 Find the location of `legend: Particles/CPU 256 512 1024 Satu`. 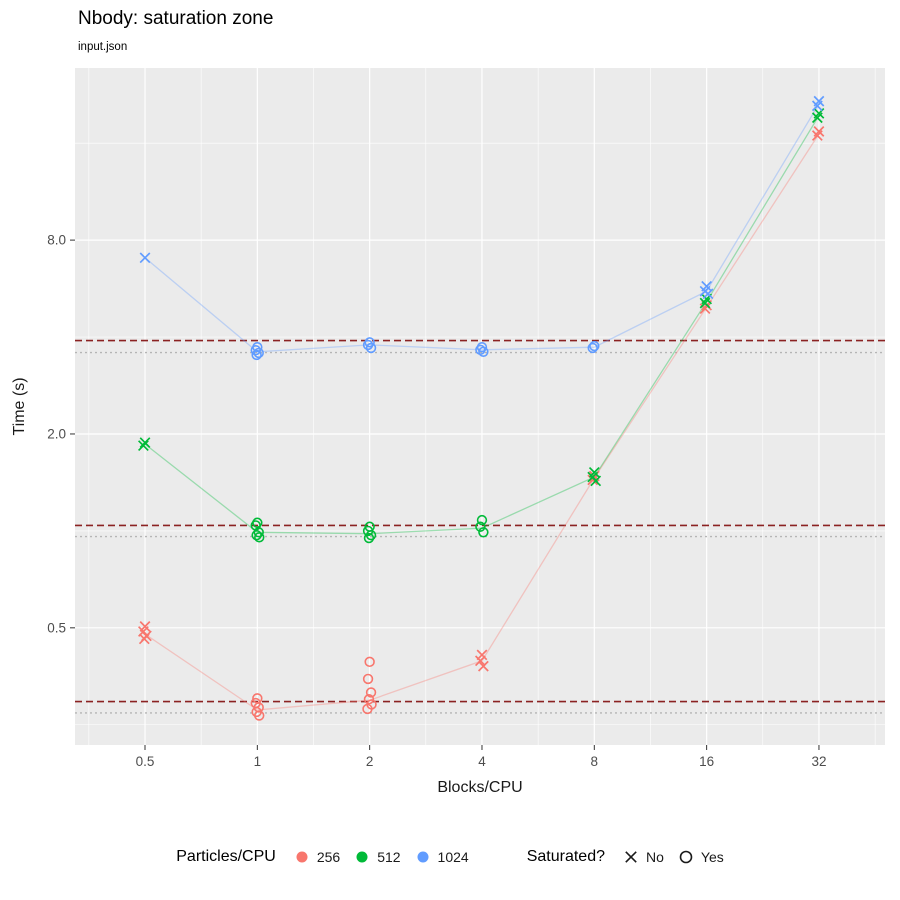

legend: Particles/CPU 256 512 1024 Satu is located at coordinates (450, 857).